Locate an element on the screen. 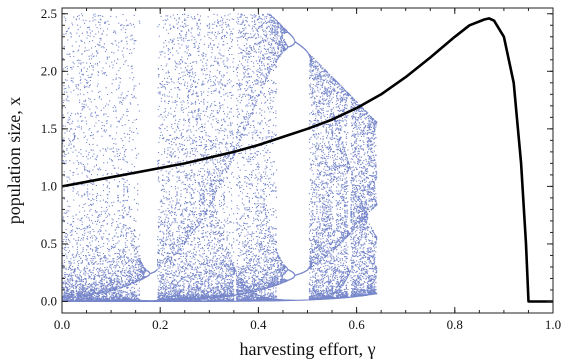  x-tick-label: 0.4 is located at coordinates (258, 324).